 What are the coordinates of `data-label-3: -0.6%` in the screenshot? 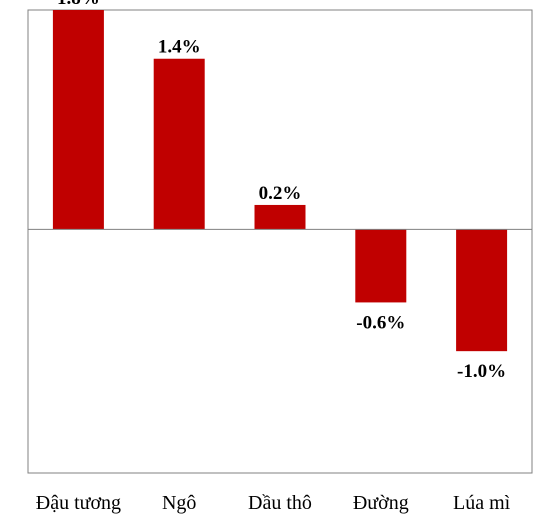 It's located at (380, 322).